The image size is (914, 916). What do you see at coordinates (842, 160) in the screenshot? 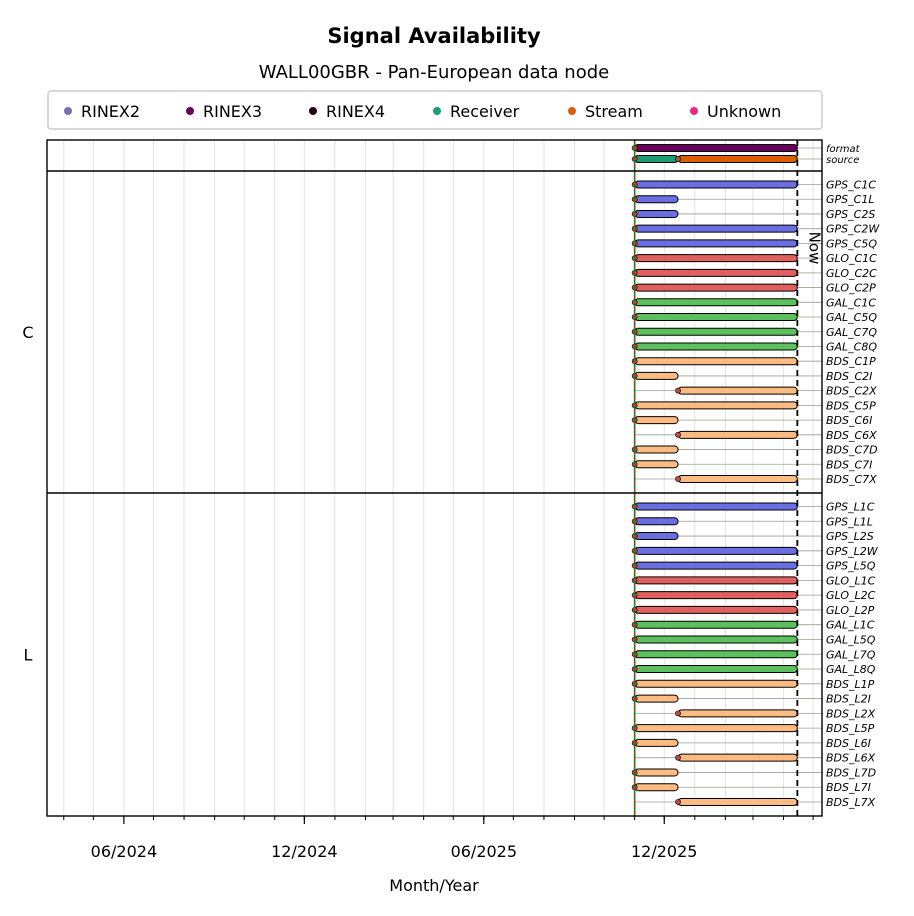
I see `signal-label: source` at bounding box center [842, 160].